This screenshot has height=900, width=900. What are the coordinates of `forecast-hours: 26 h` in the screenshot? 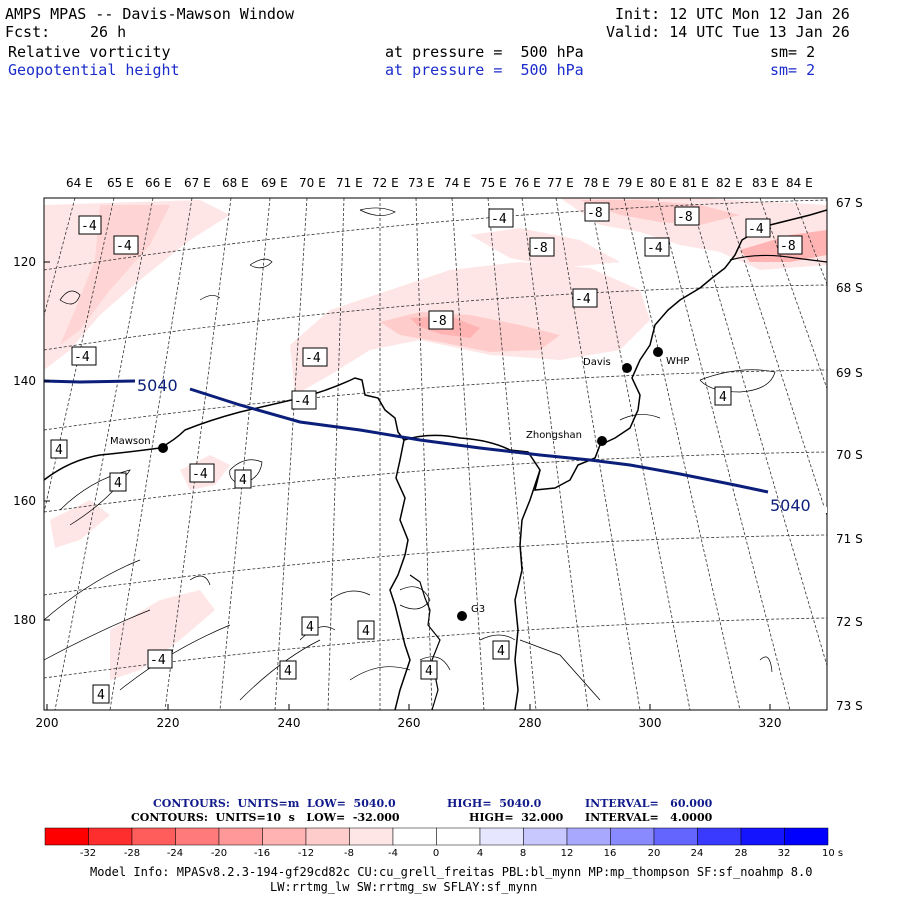 It's located at (108, 32).